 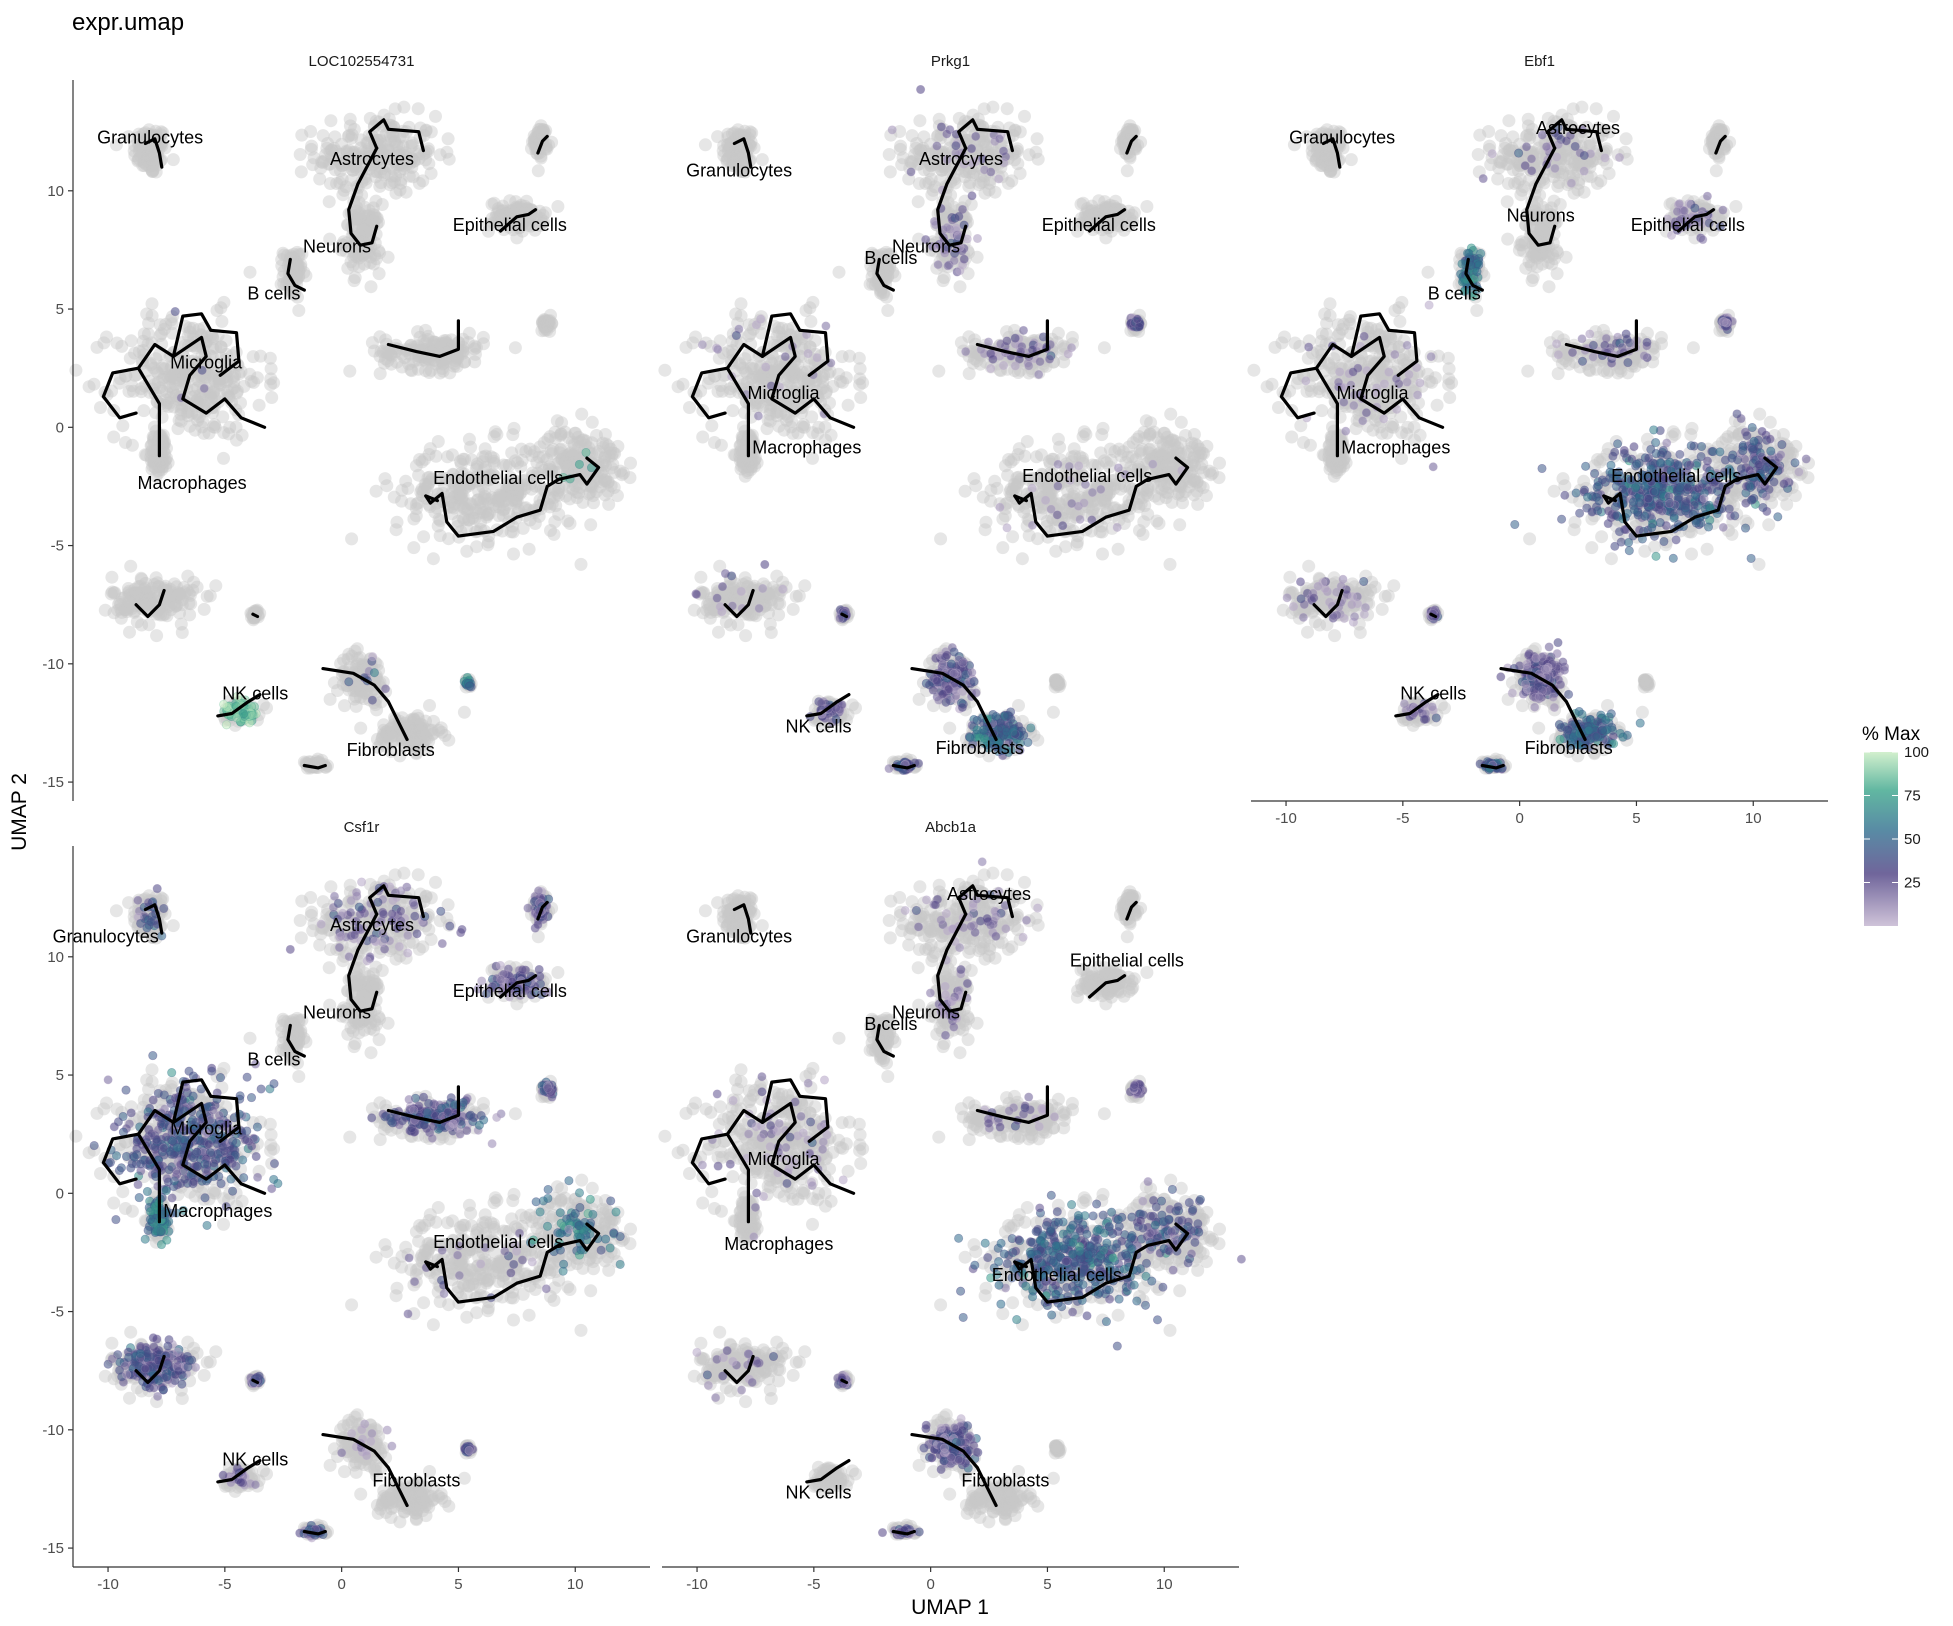 What do you see at coordinates (255, 693) in the screenshot?
I see `cluster-label: NK cells` at bounding box center [255, 693].